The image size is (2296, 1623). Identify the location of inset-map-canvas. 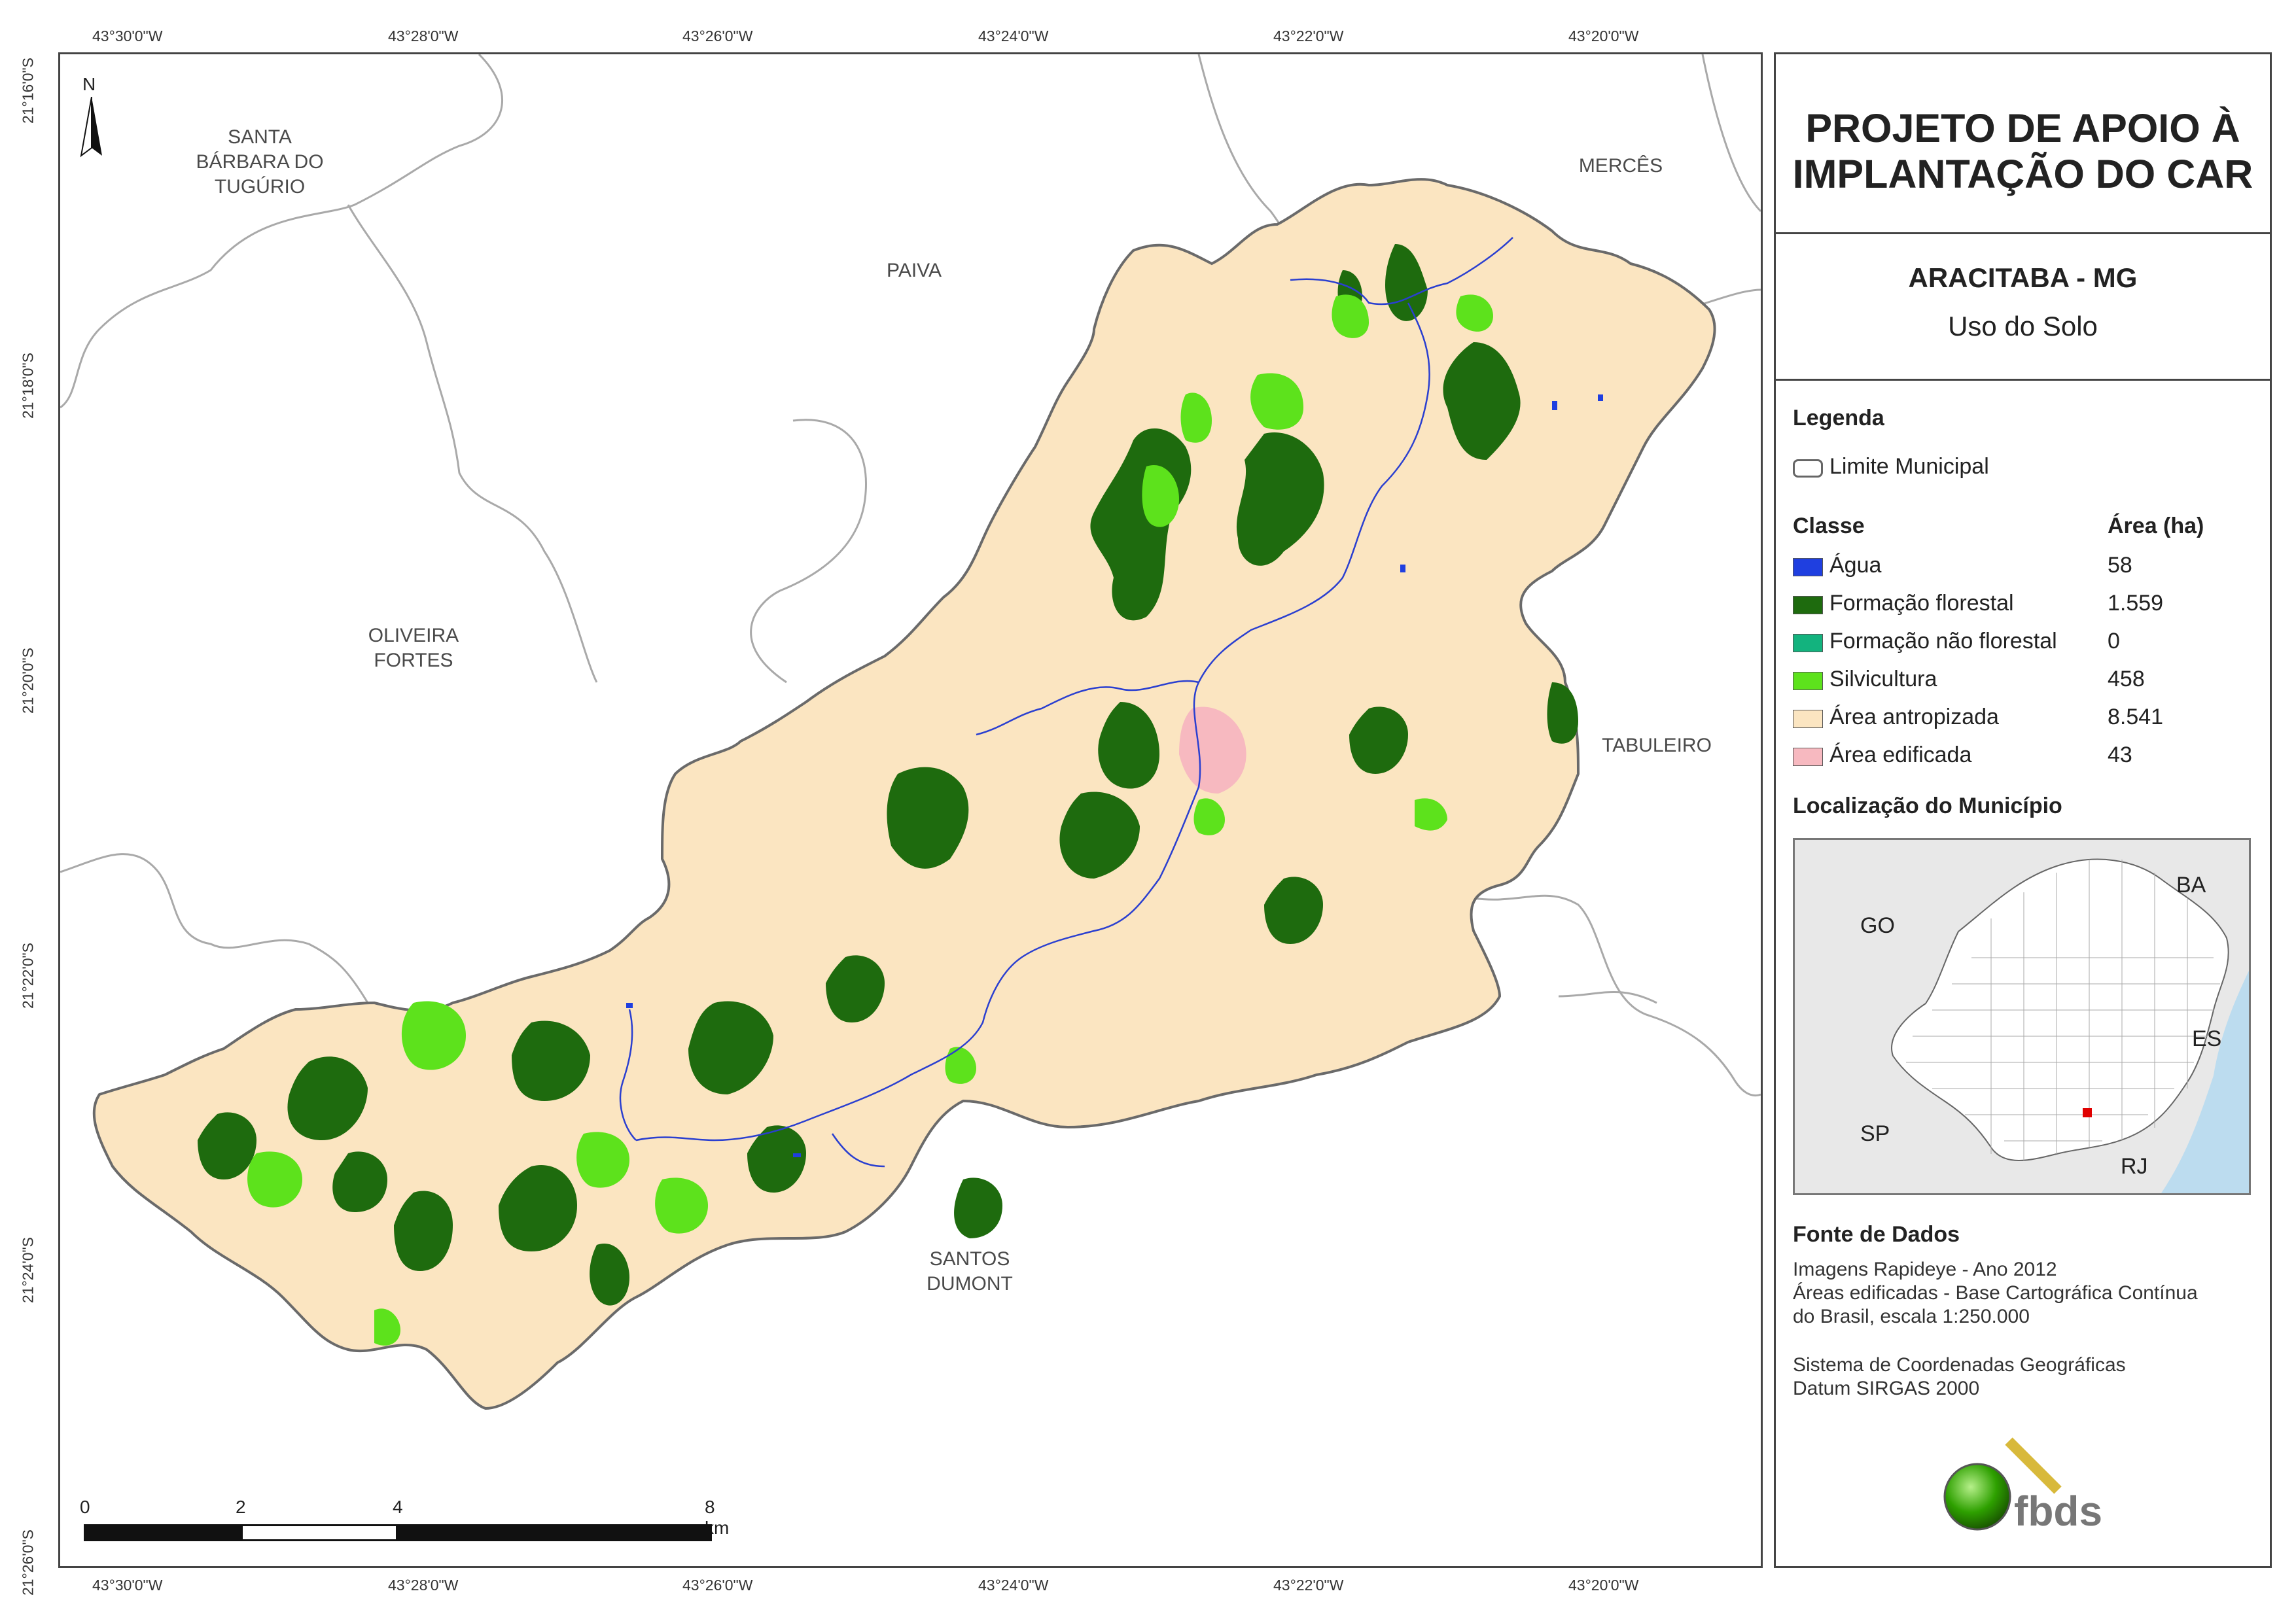
(2070, 1026).